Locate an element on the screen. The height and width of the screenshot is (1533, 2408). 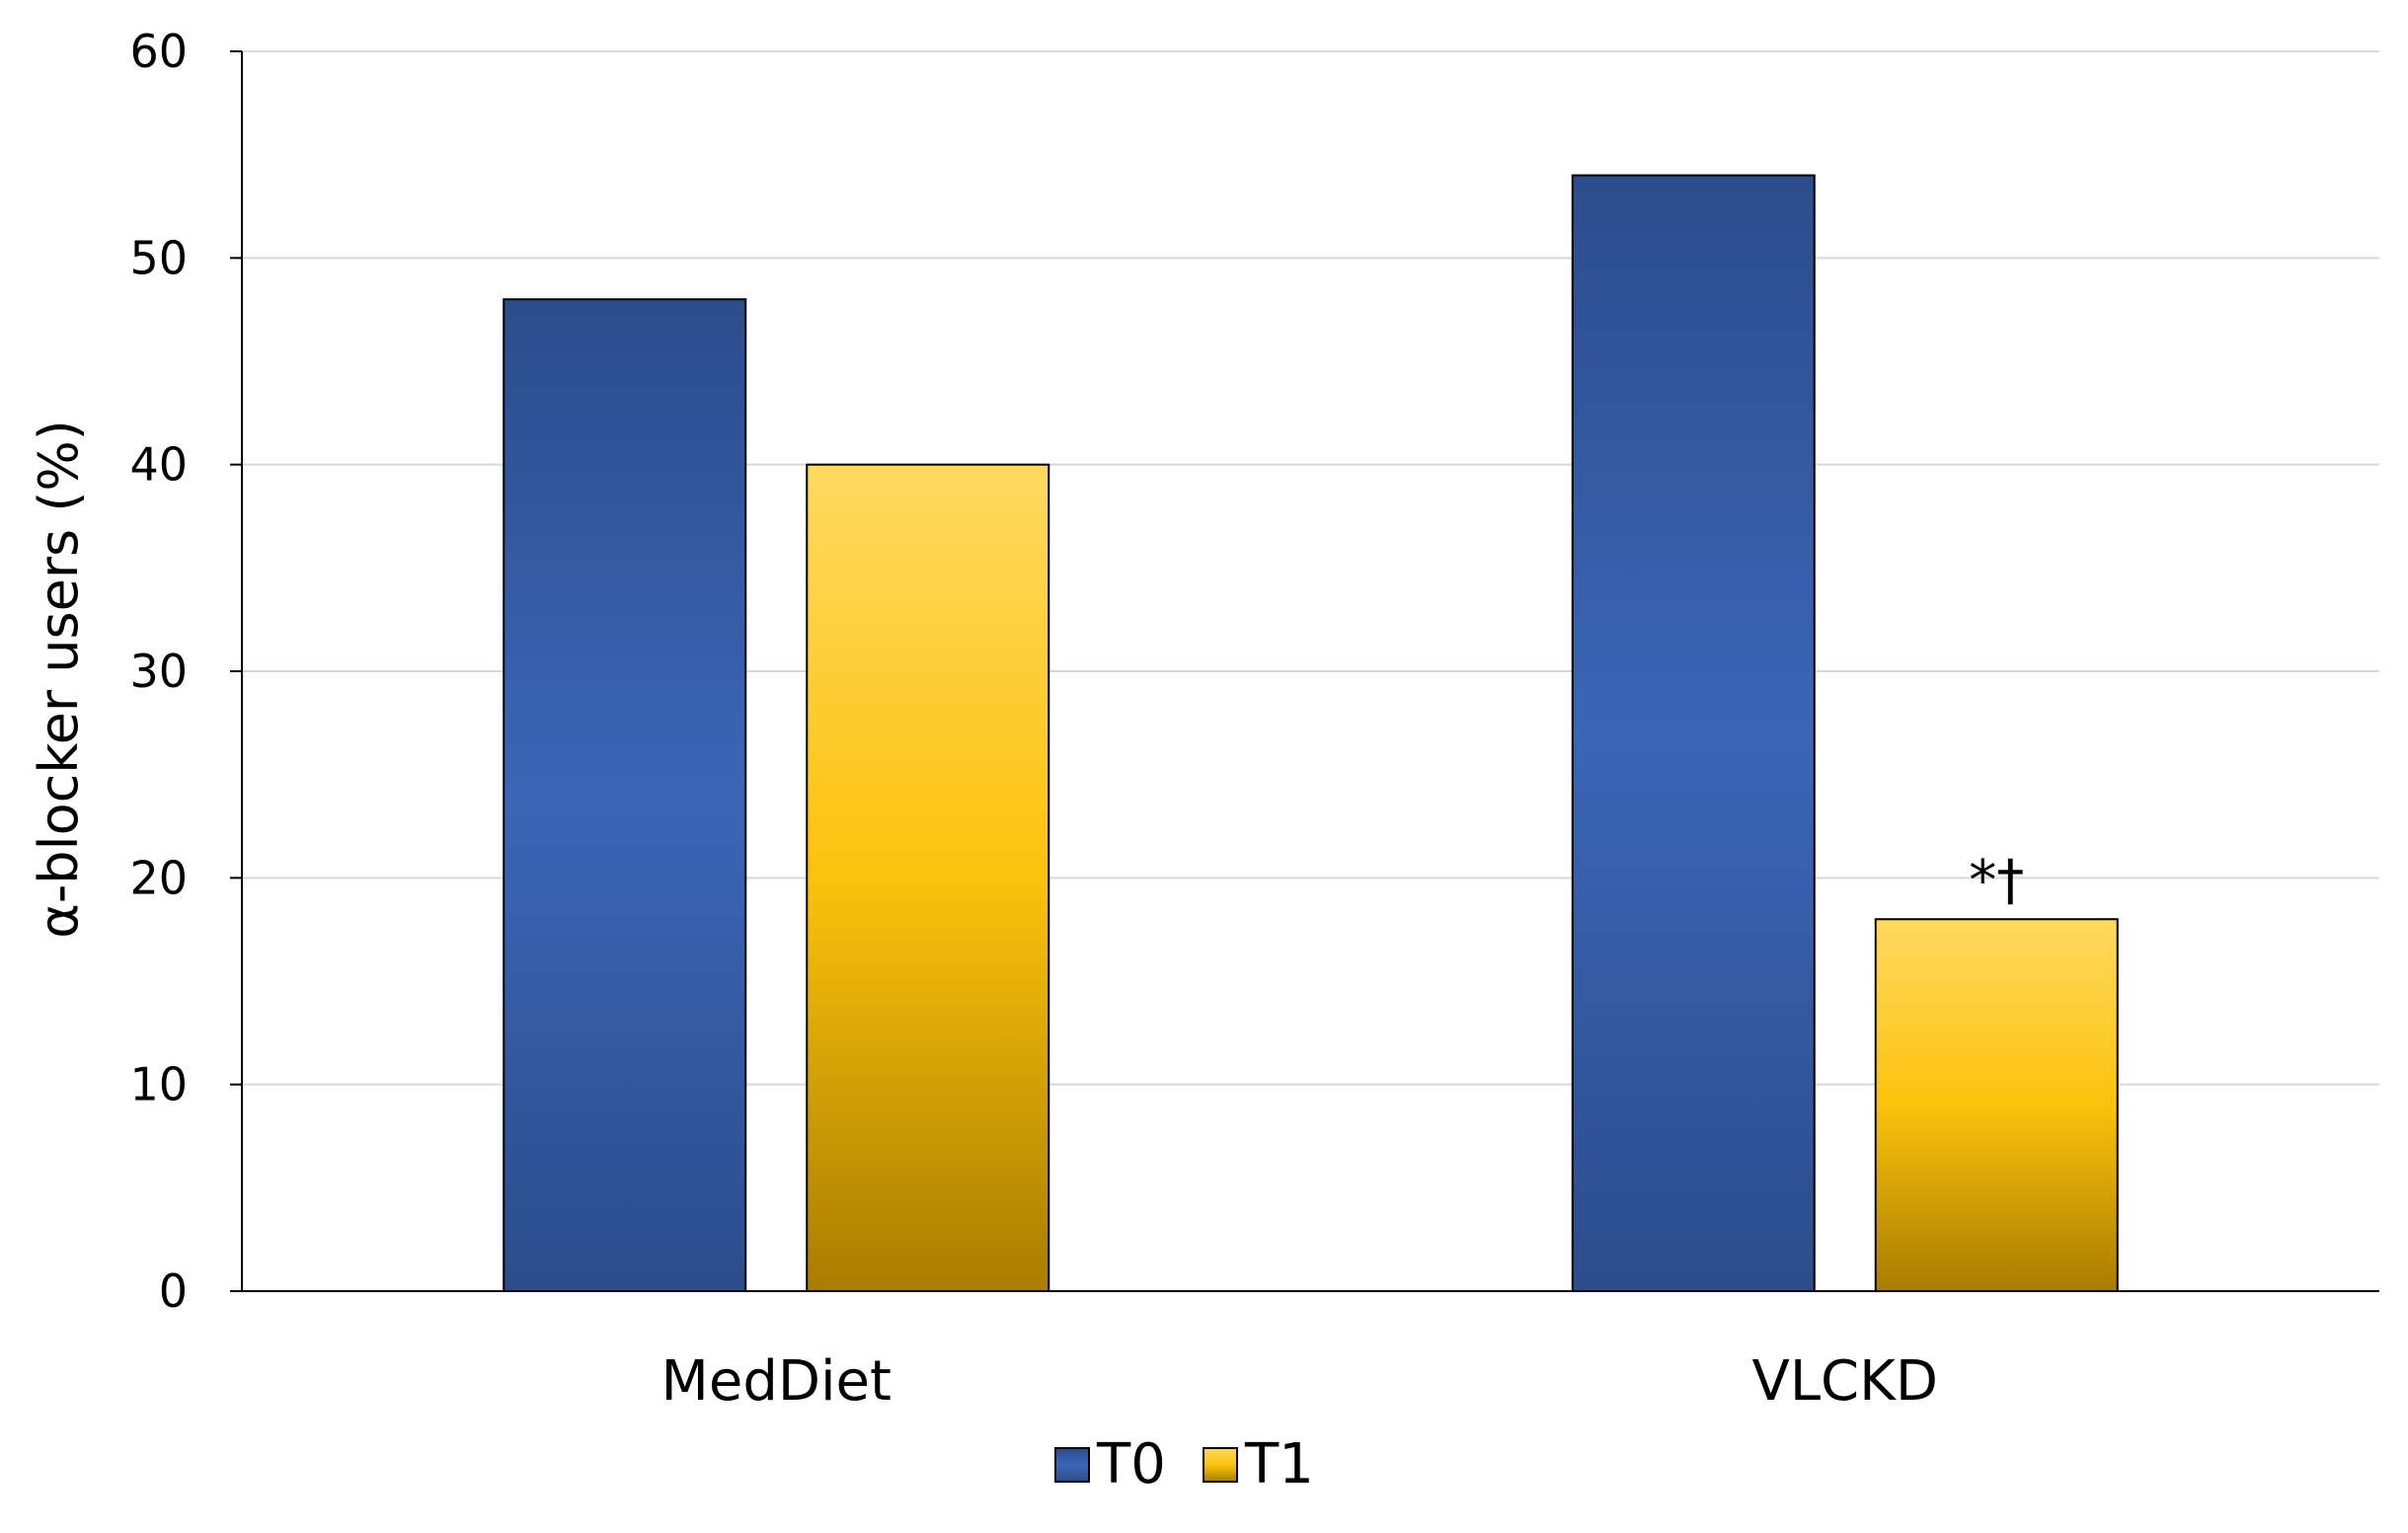
y-tick-label: 40 is located at coordinates (158, 465).